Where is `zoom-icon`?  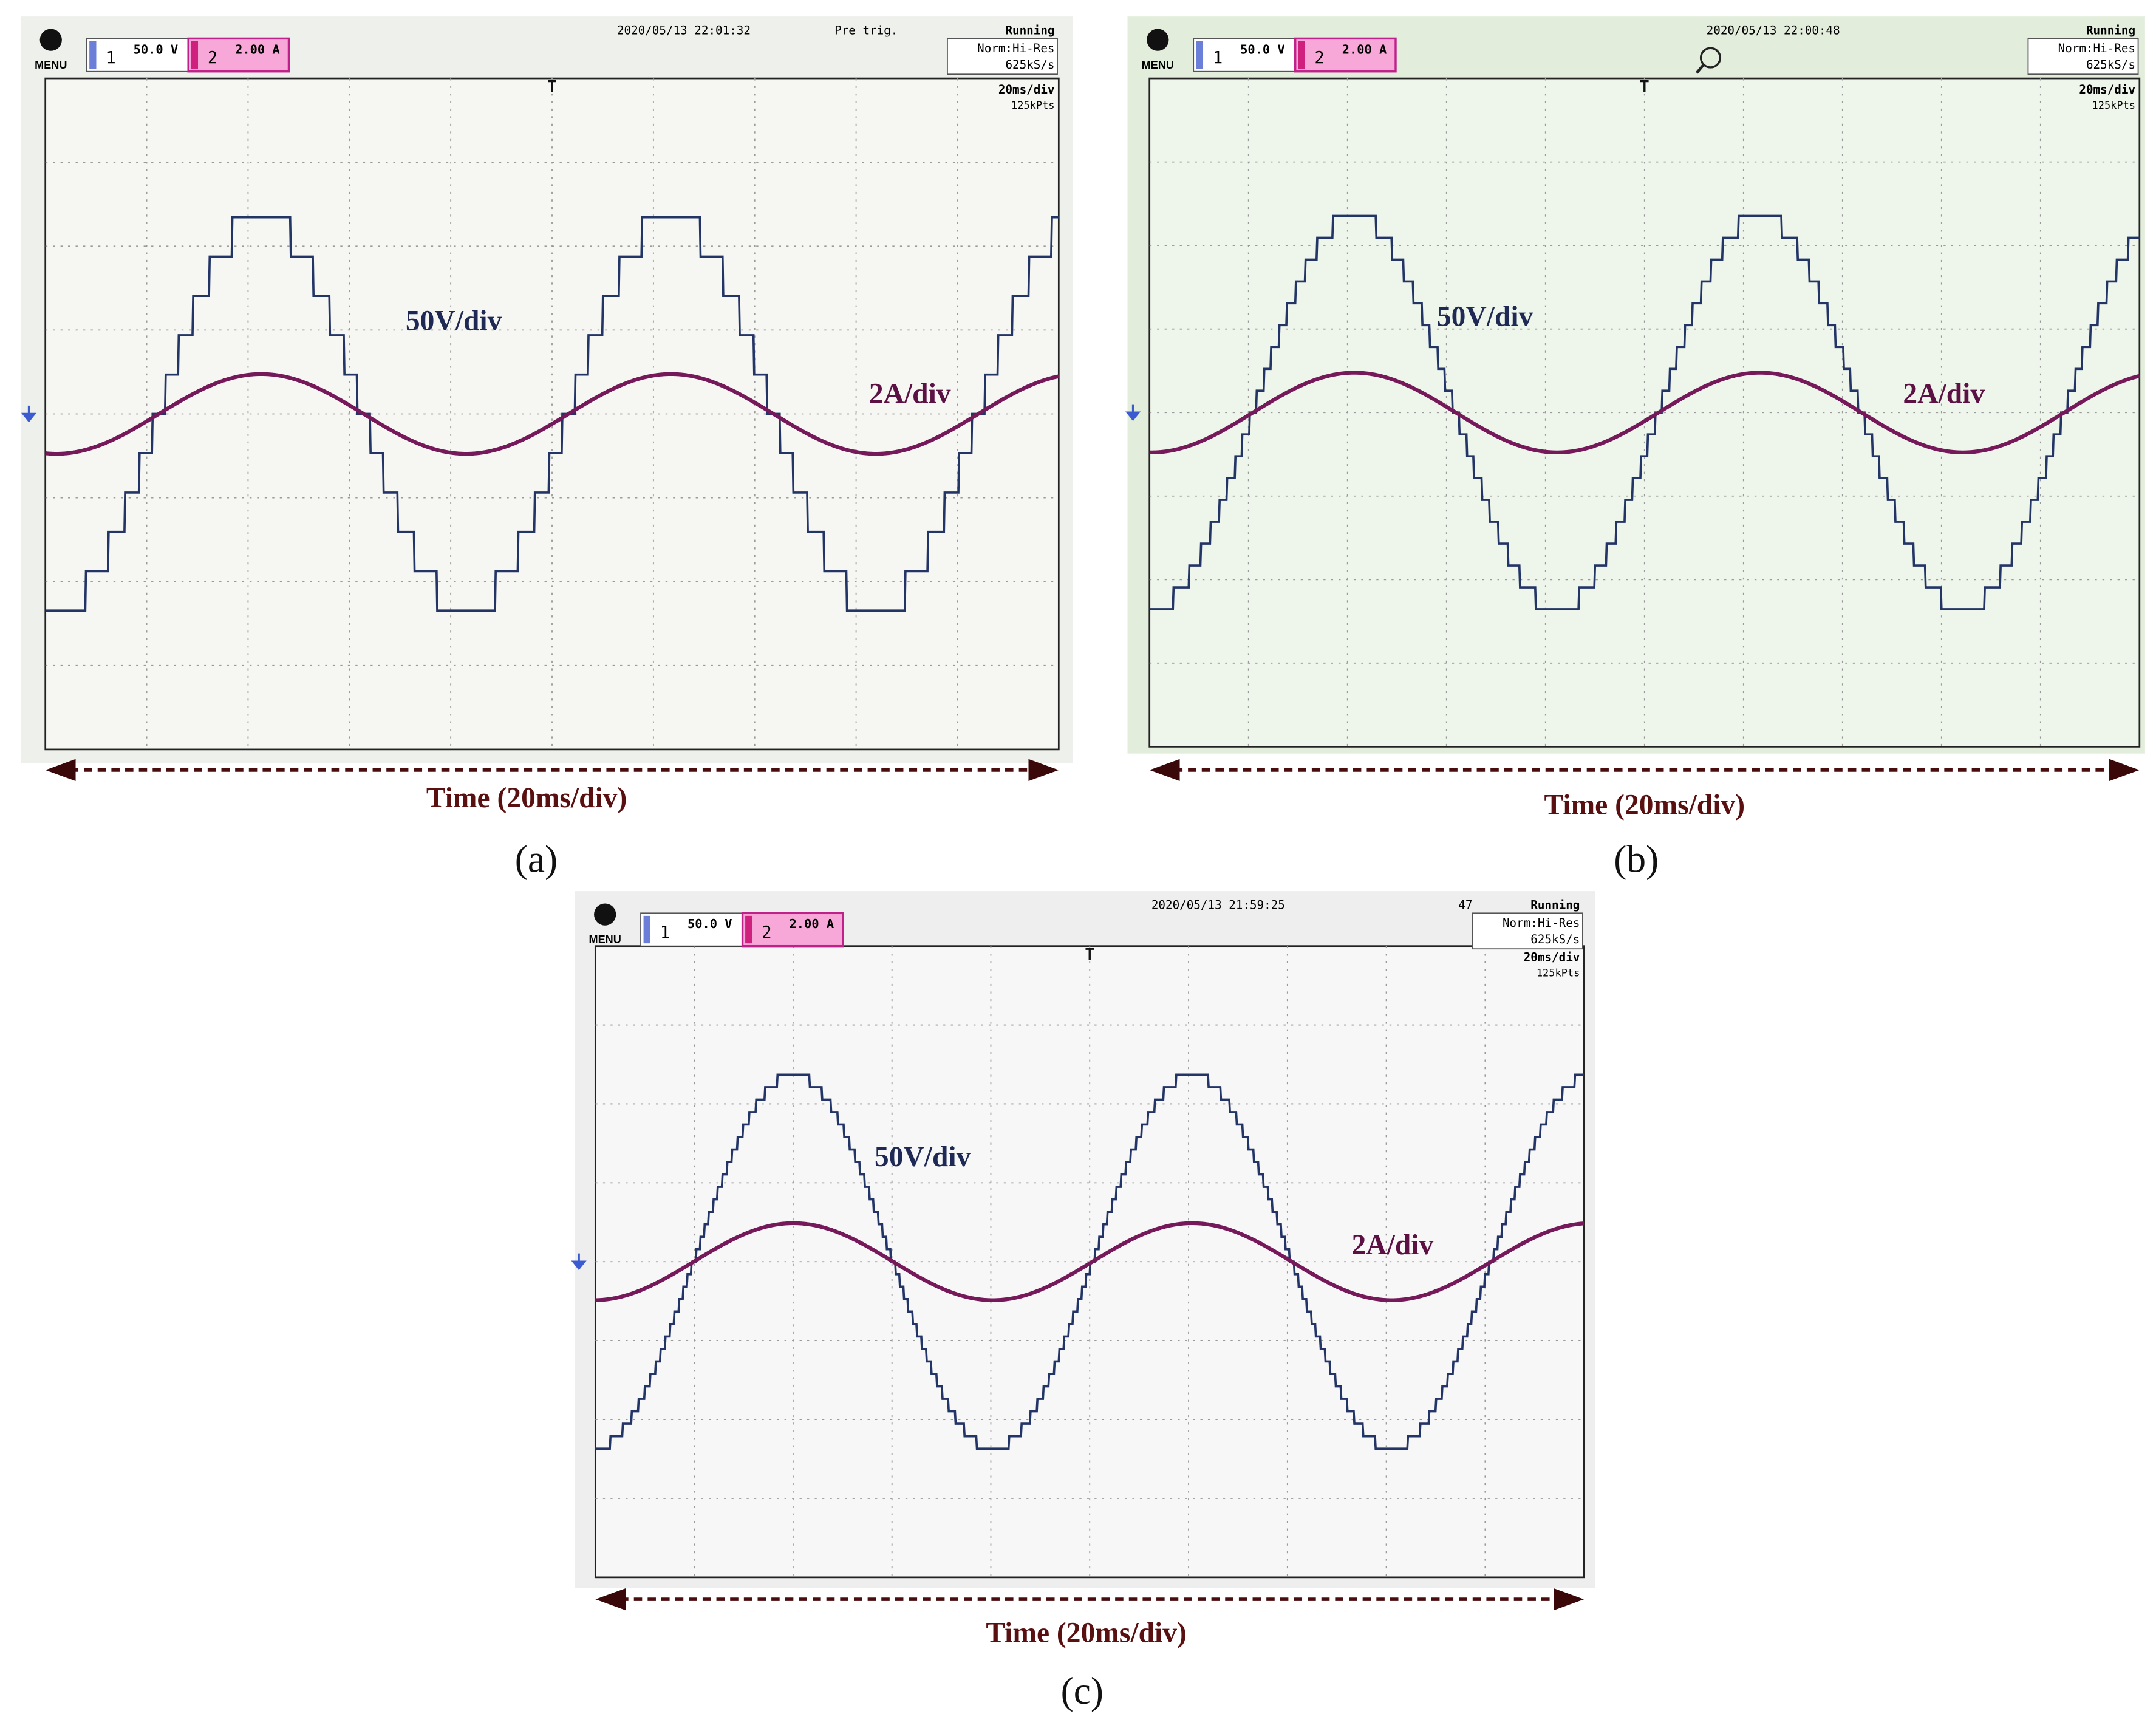 zoom-icon is located at coordinates (1710, 58).